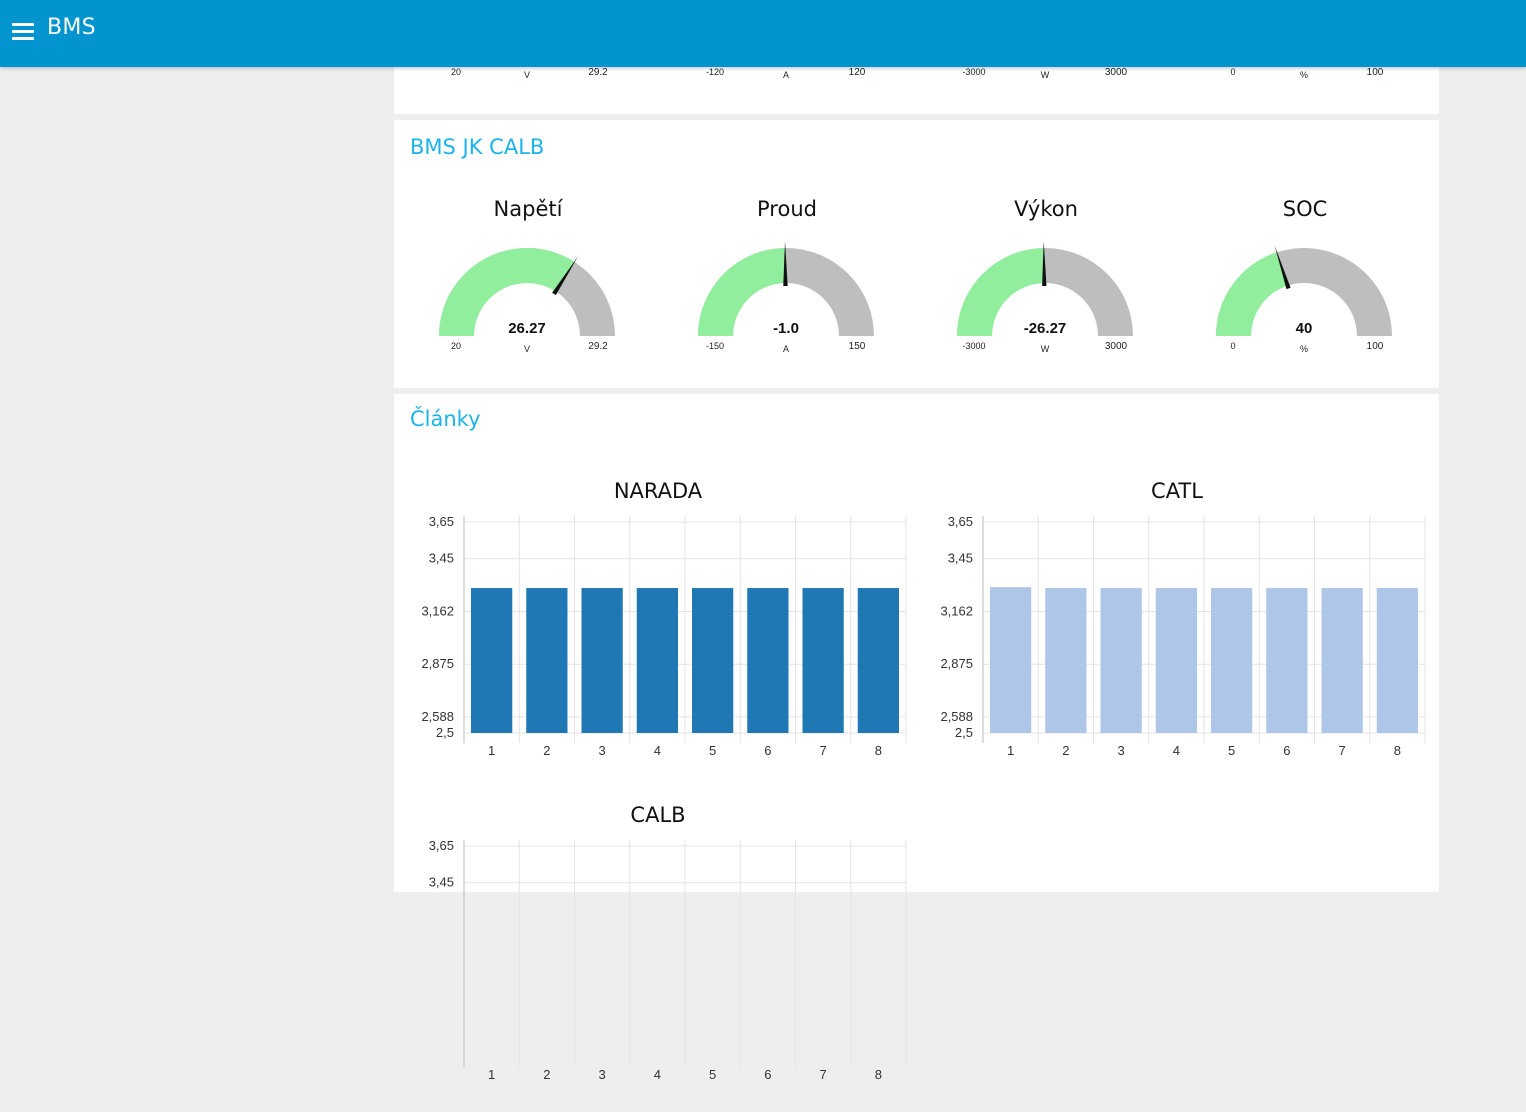 The height and width of the screenshot is (1112, 1526). Describe the element at coordinates (964, 732) in the screenshot. I see `y-tick-label: 2,5` at that location.